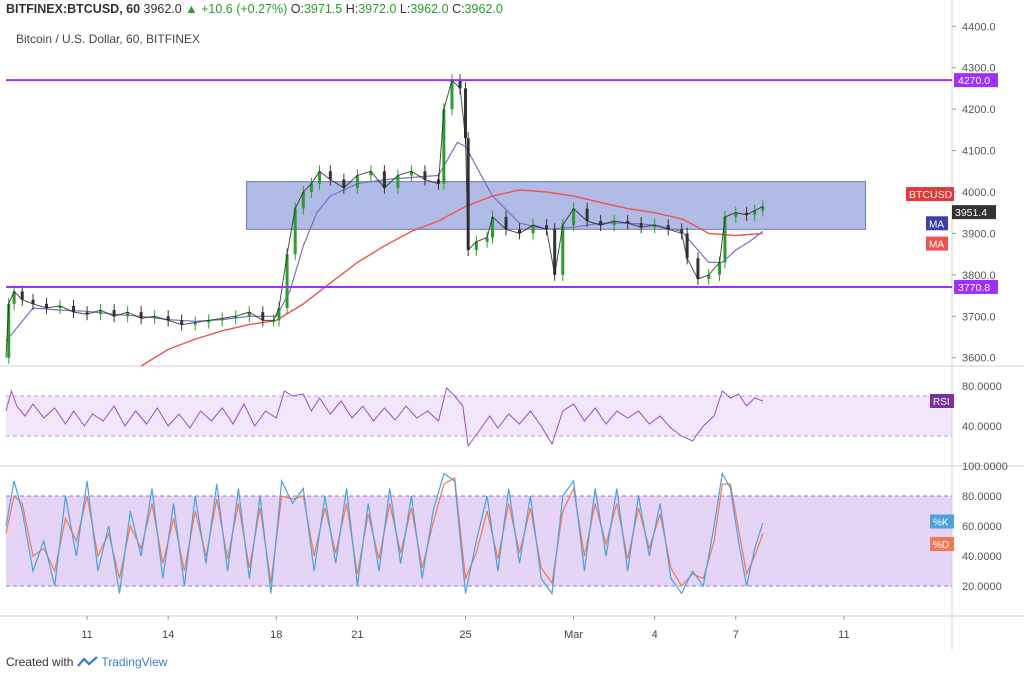 This screenshot has height=680, width=1024. I want to click on stoch-tick-label: 60.0000, so click(982, 527).